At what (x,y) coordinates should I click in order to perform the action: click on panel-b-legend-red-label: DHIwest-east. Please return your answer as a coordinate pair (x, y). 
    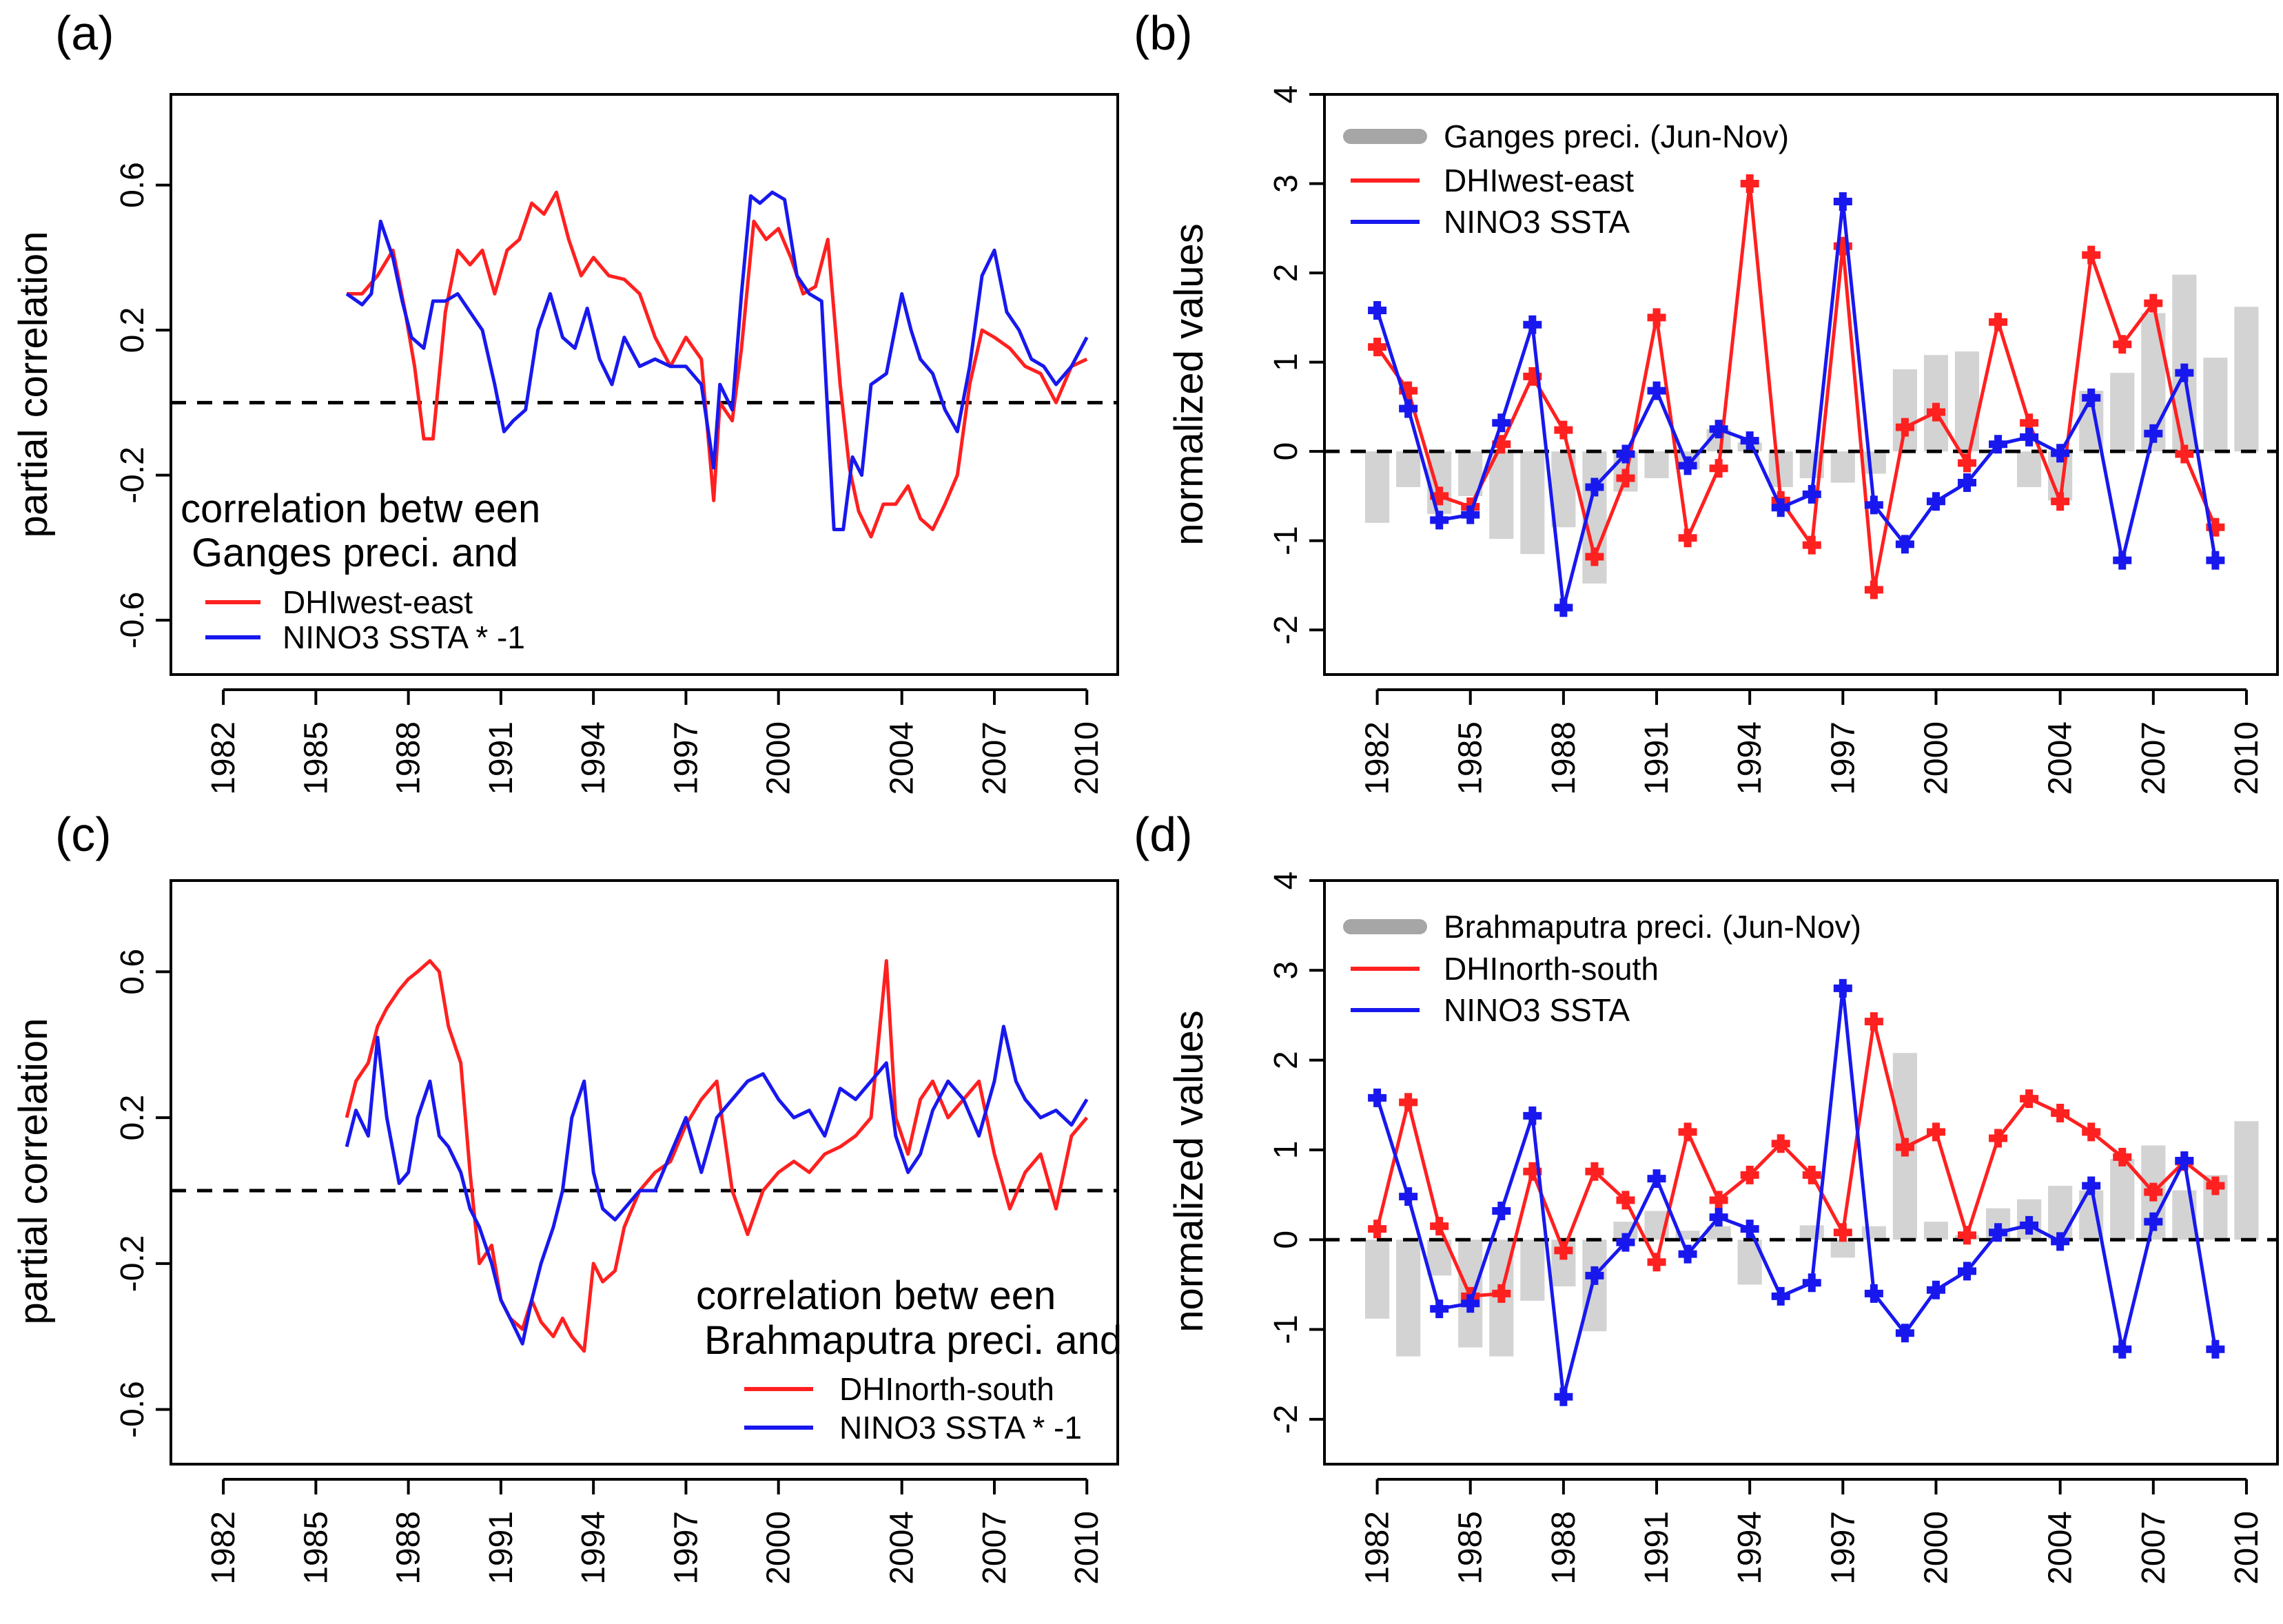
    Looking at the image, I should click on (1539, 181).